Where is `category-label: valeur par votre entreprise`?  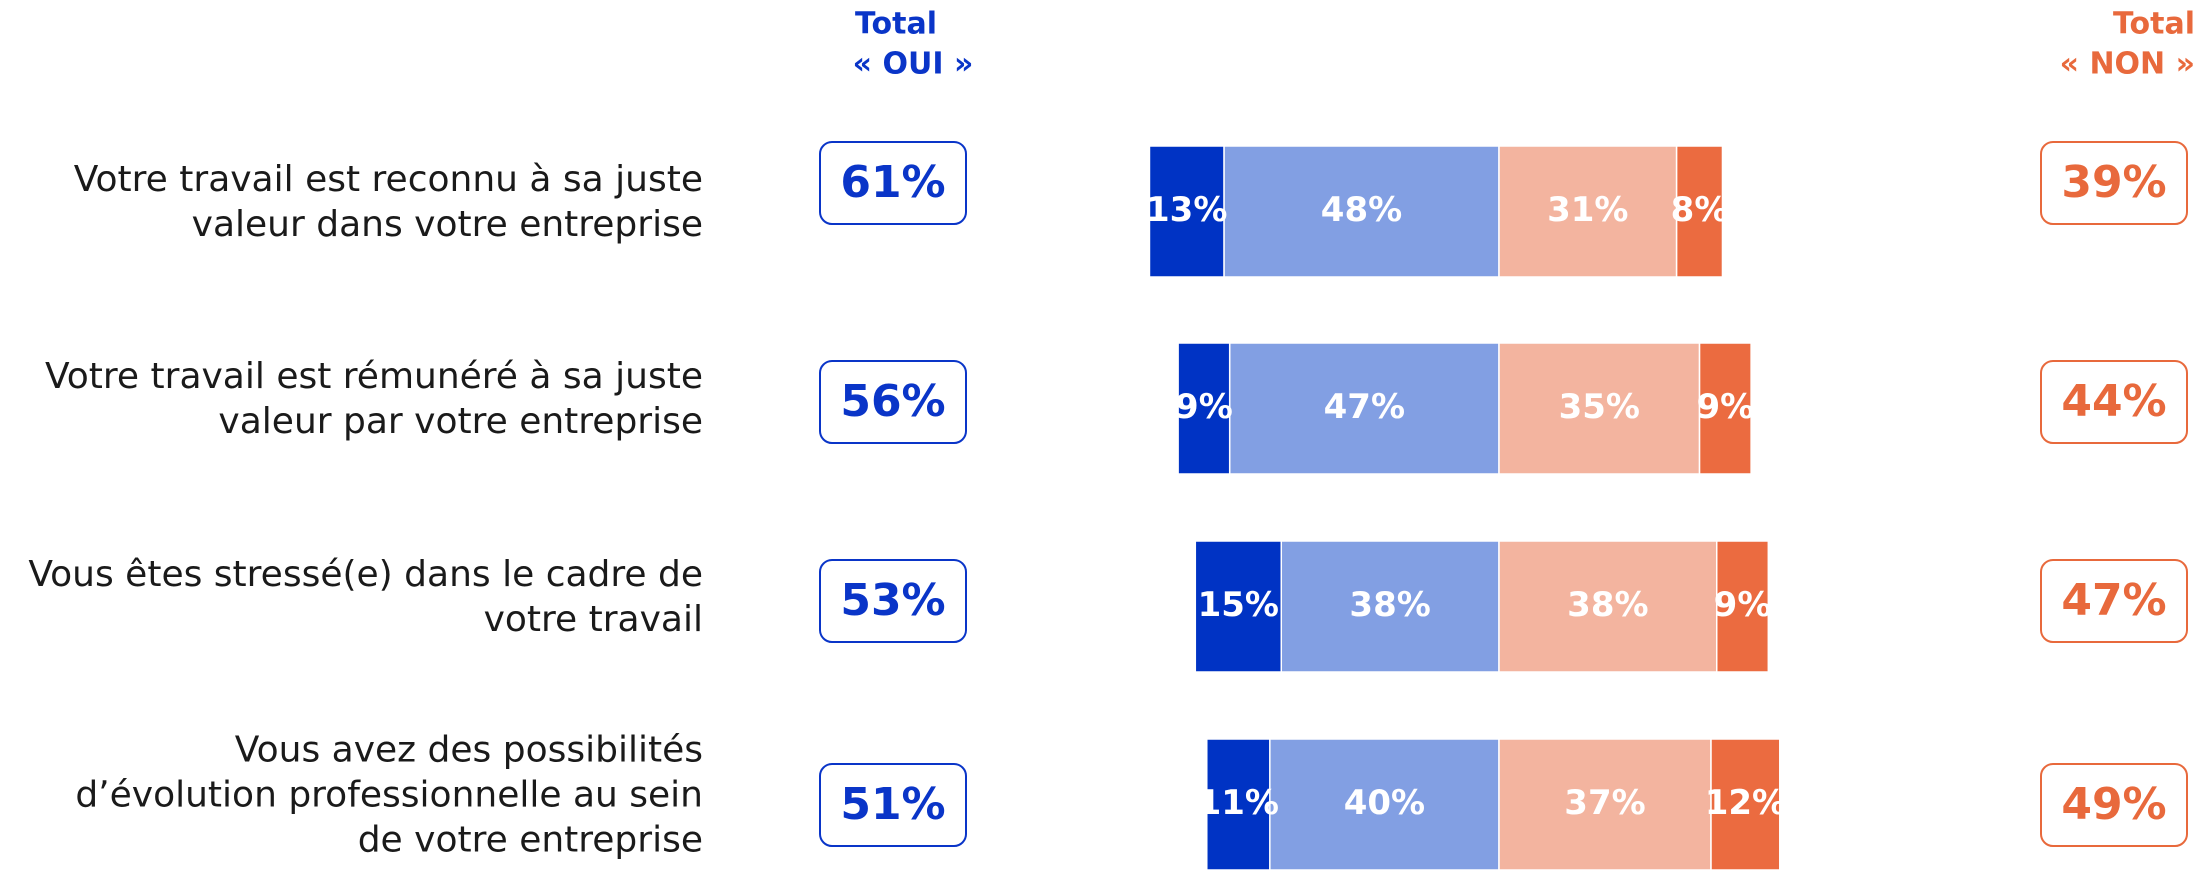 category-label: valeur par votre entreprise is located at coordinates (460, 421).